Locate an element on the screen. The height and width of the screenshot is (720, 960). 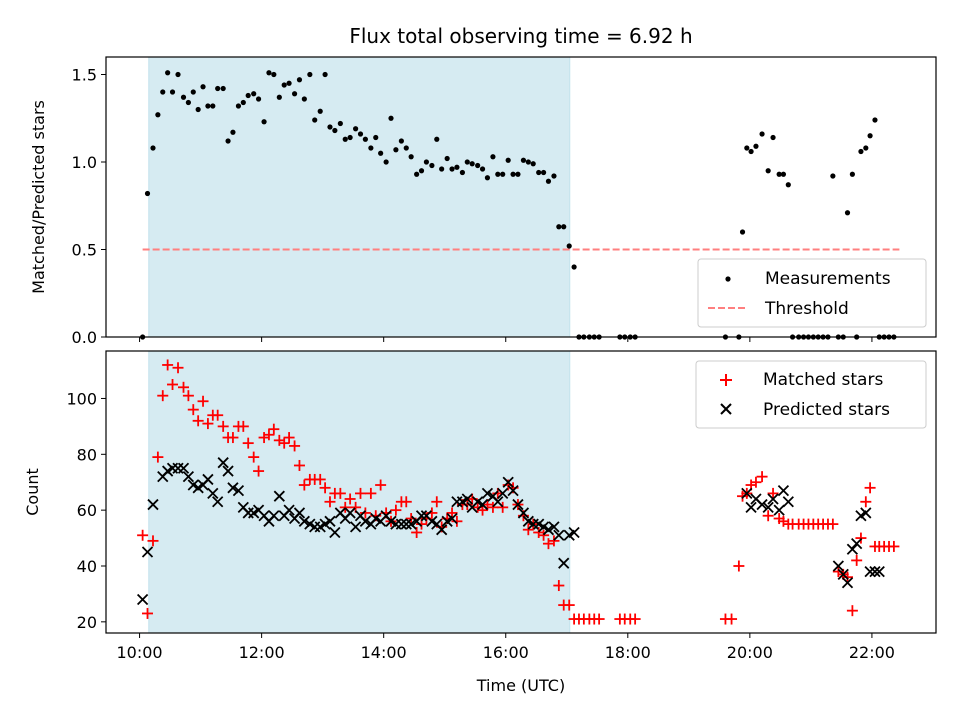
legend-threshold-label: Threshold is located at coordinates (806, 309).